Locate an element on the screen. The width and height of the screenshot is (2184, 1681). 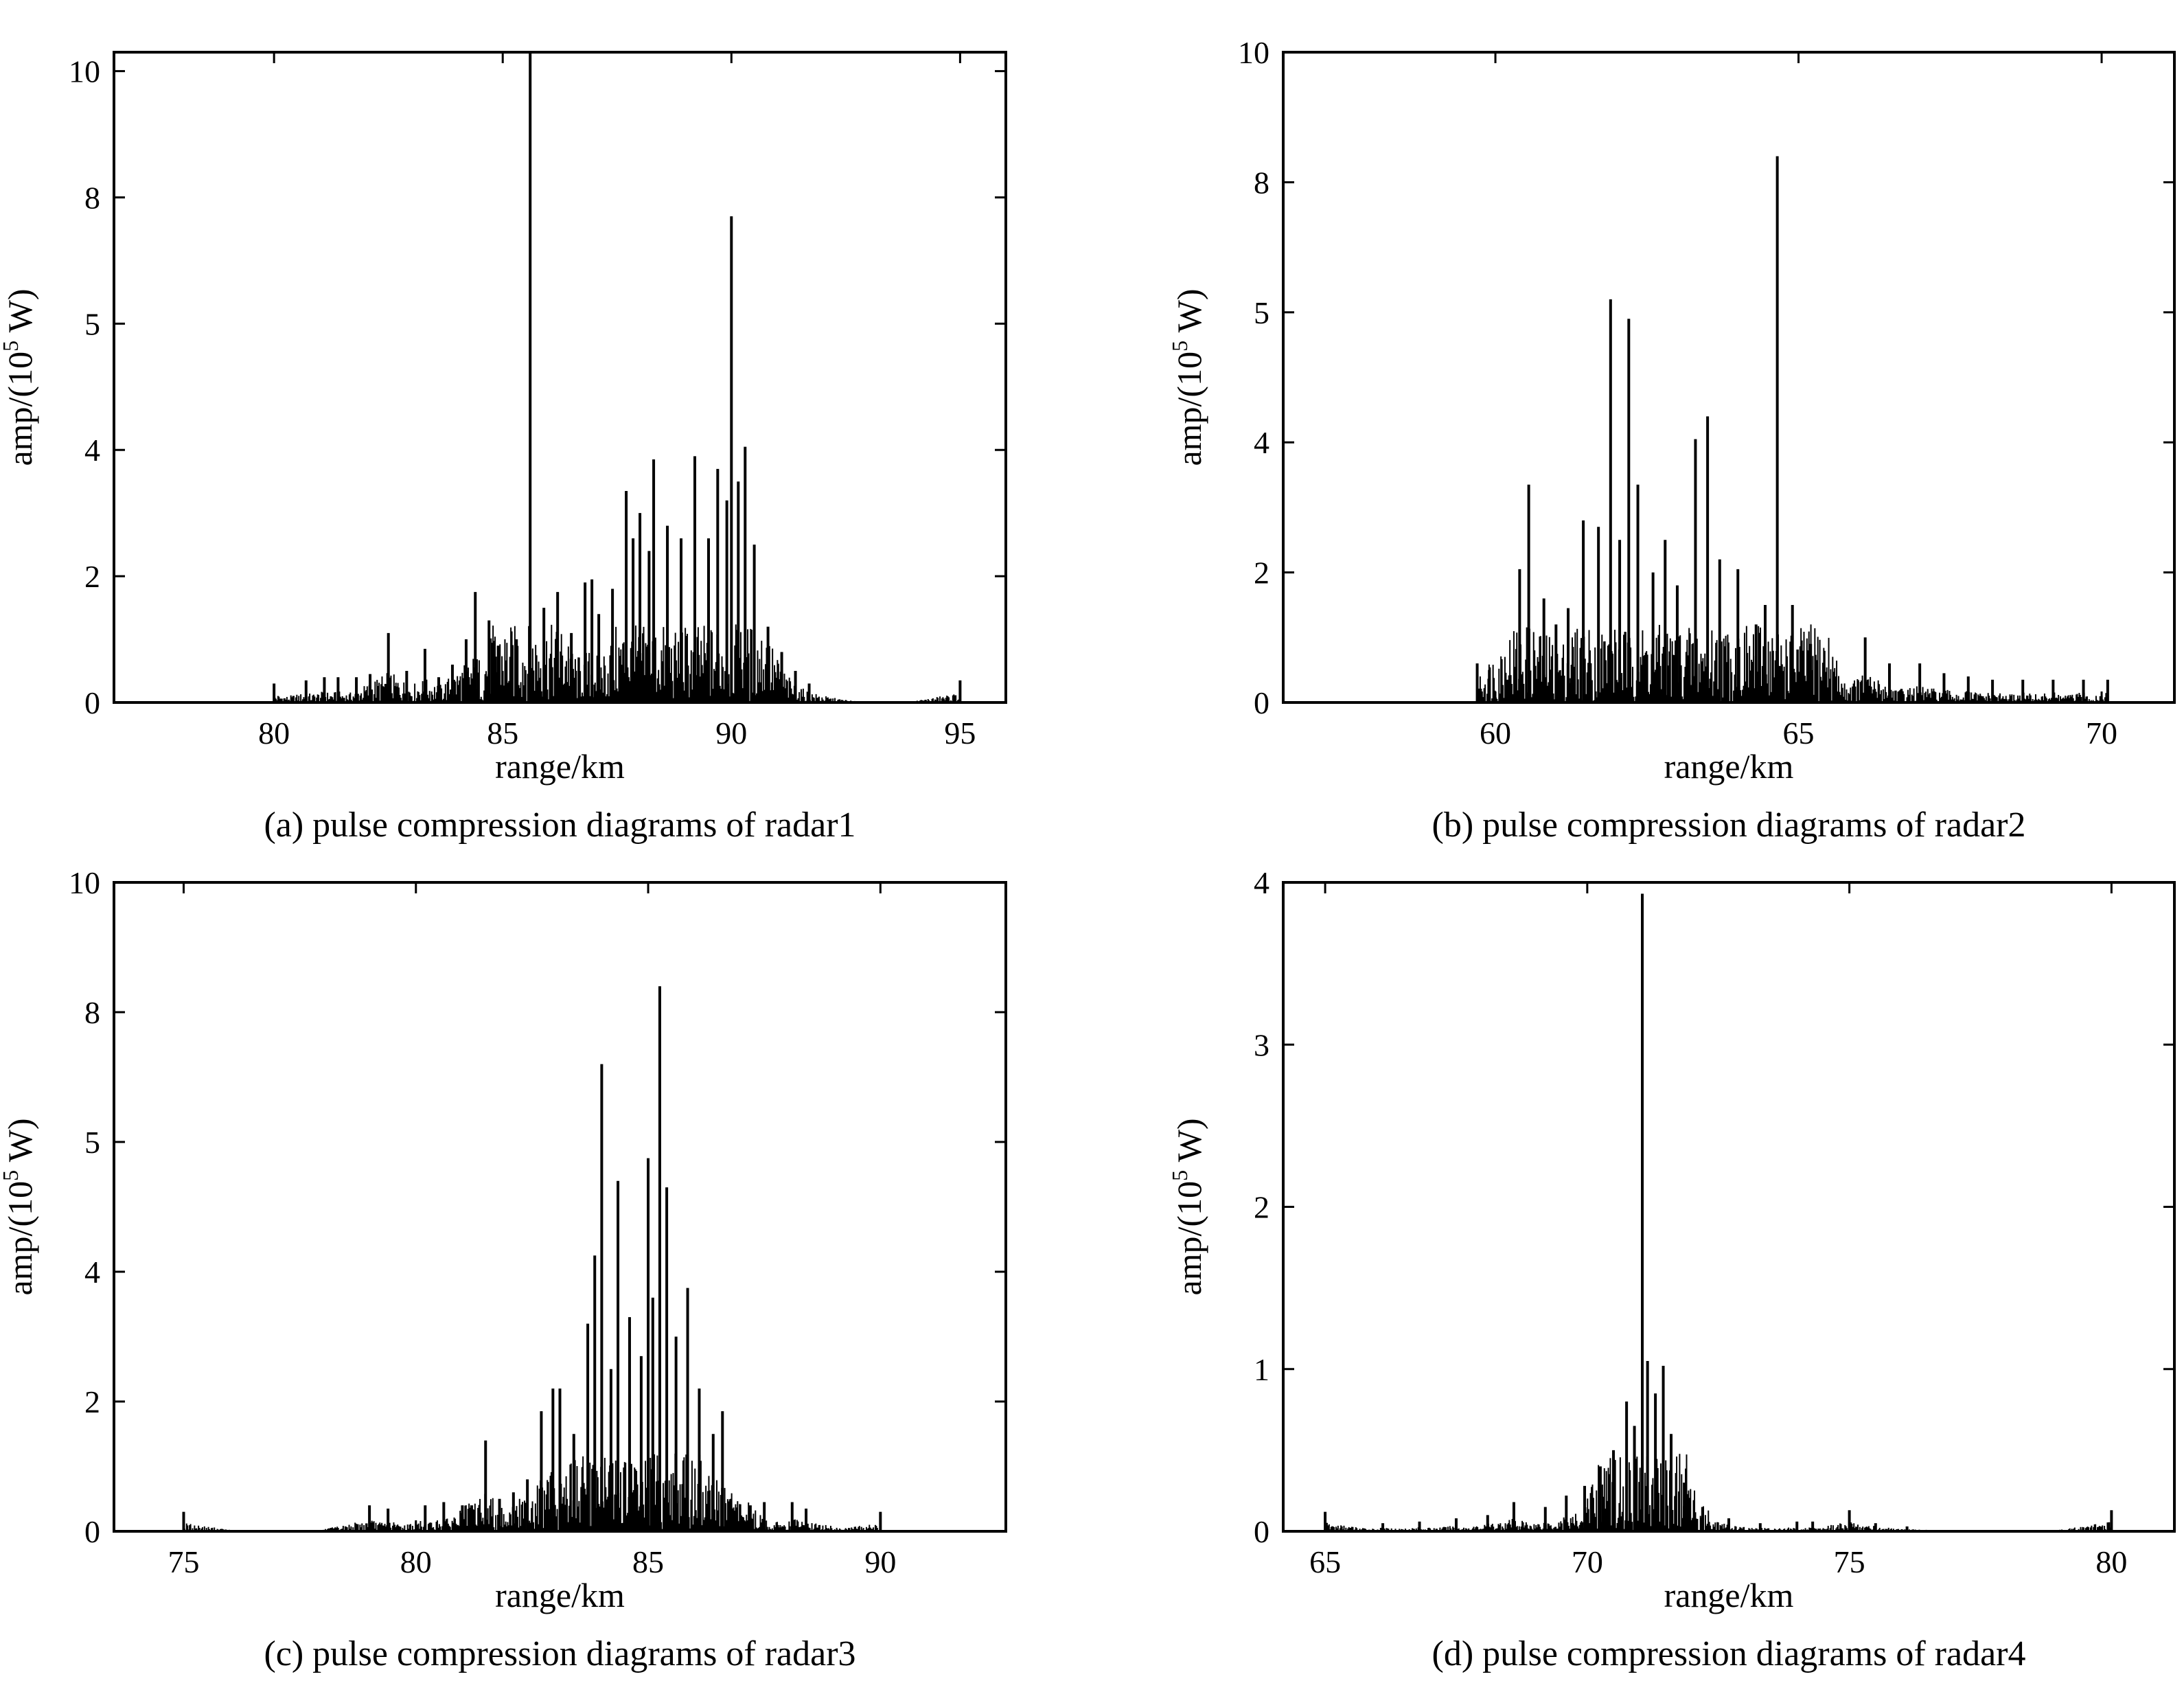
panel-caption: (b) pulse compression diagrams of radar2 is located at coordinates (1729, 825).